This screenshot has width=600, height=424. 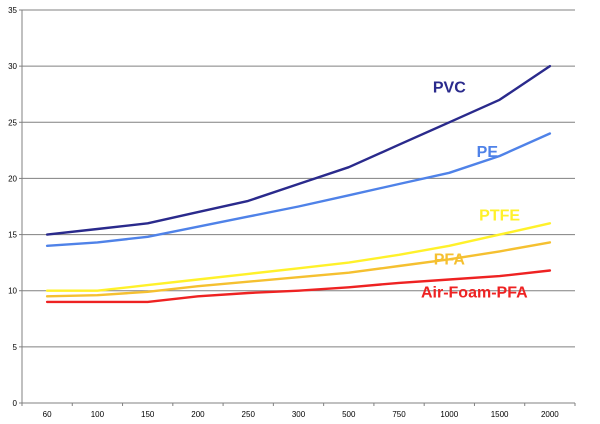 What do you see at coordinates (500, 414) in the screenshot?
I see `x-tick-label: 1500` at bounding box center [500, 414].